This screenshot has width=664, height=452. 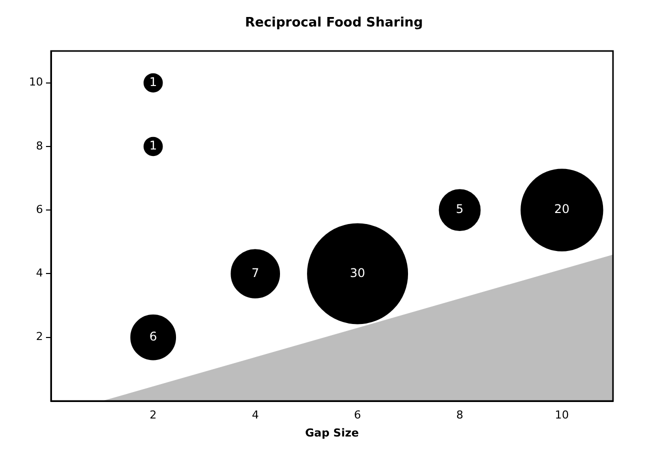 I want to click on y-tick-label: 8, so click(x=39, y=145).